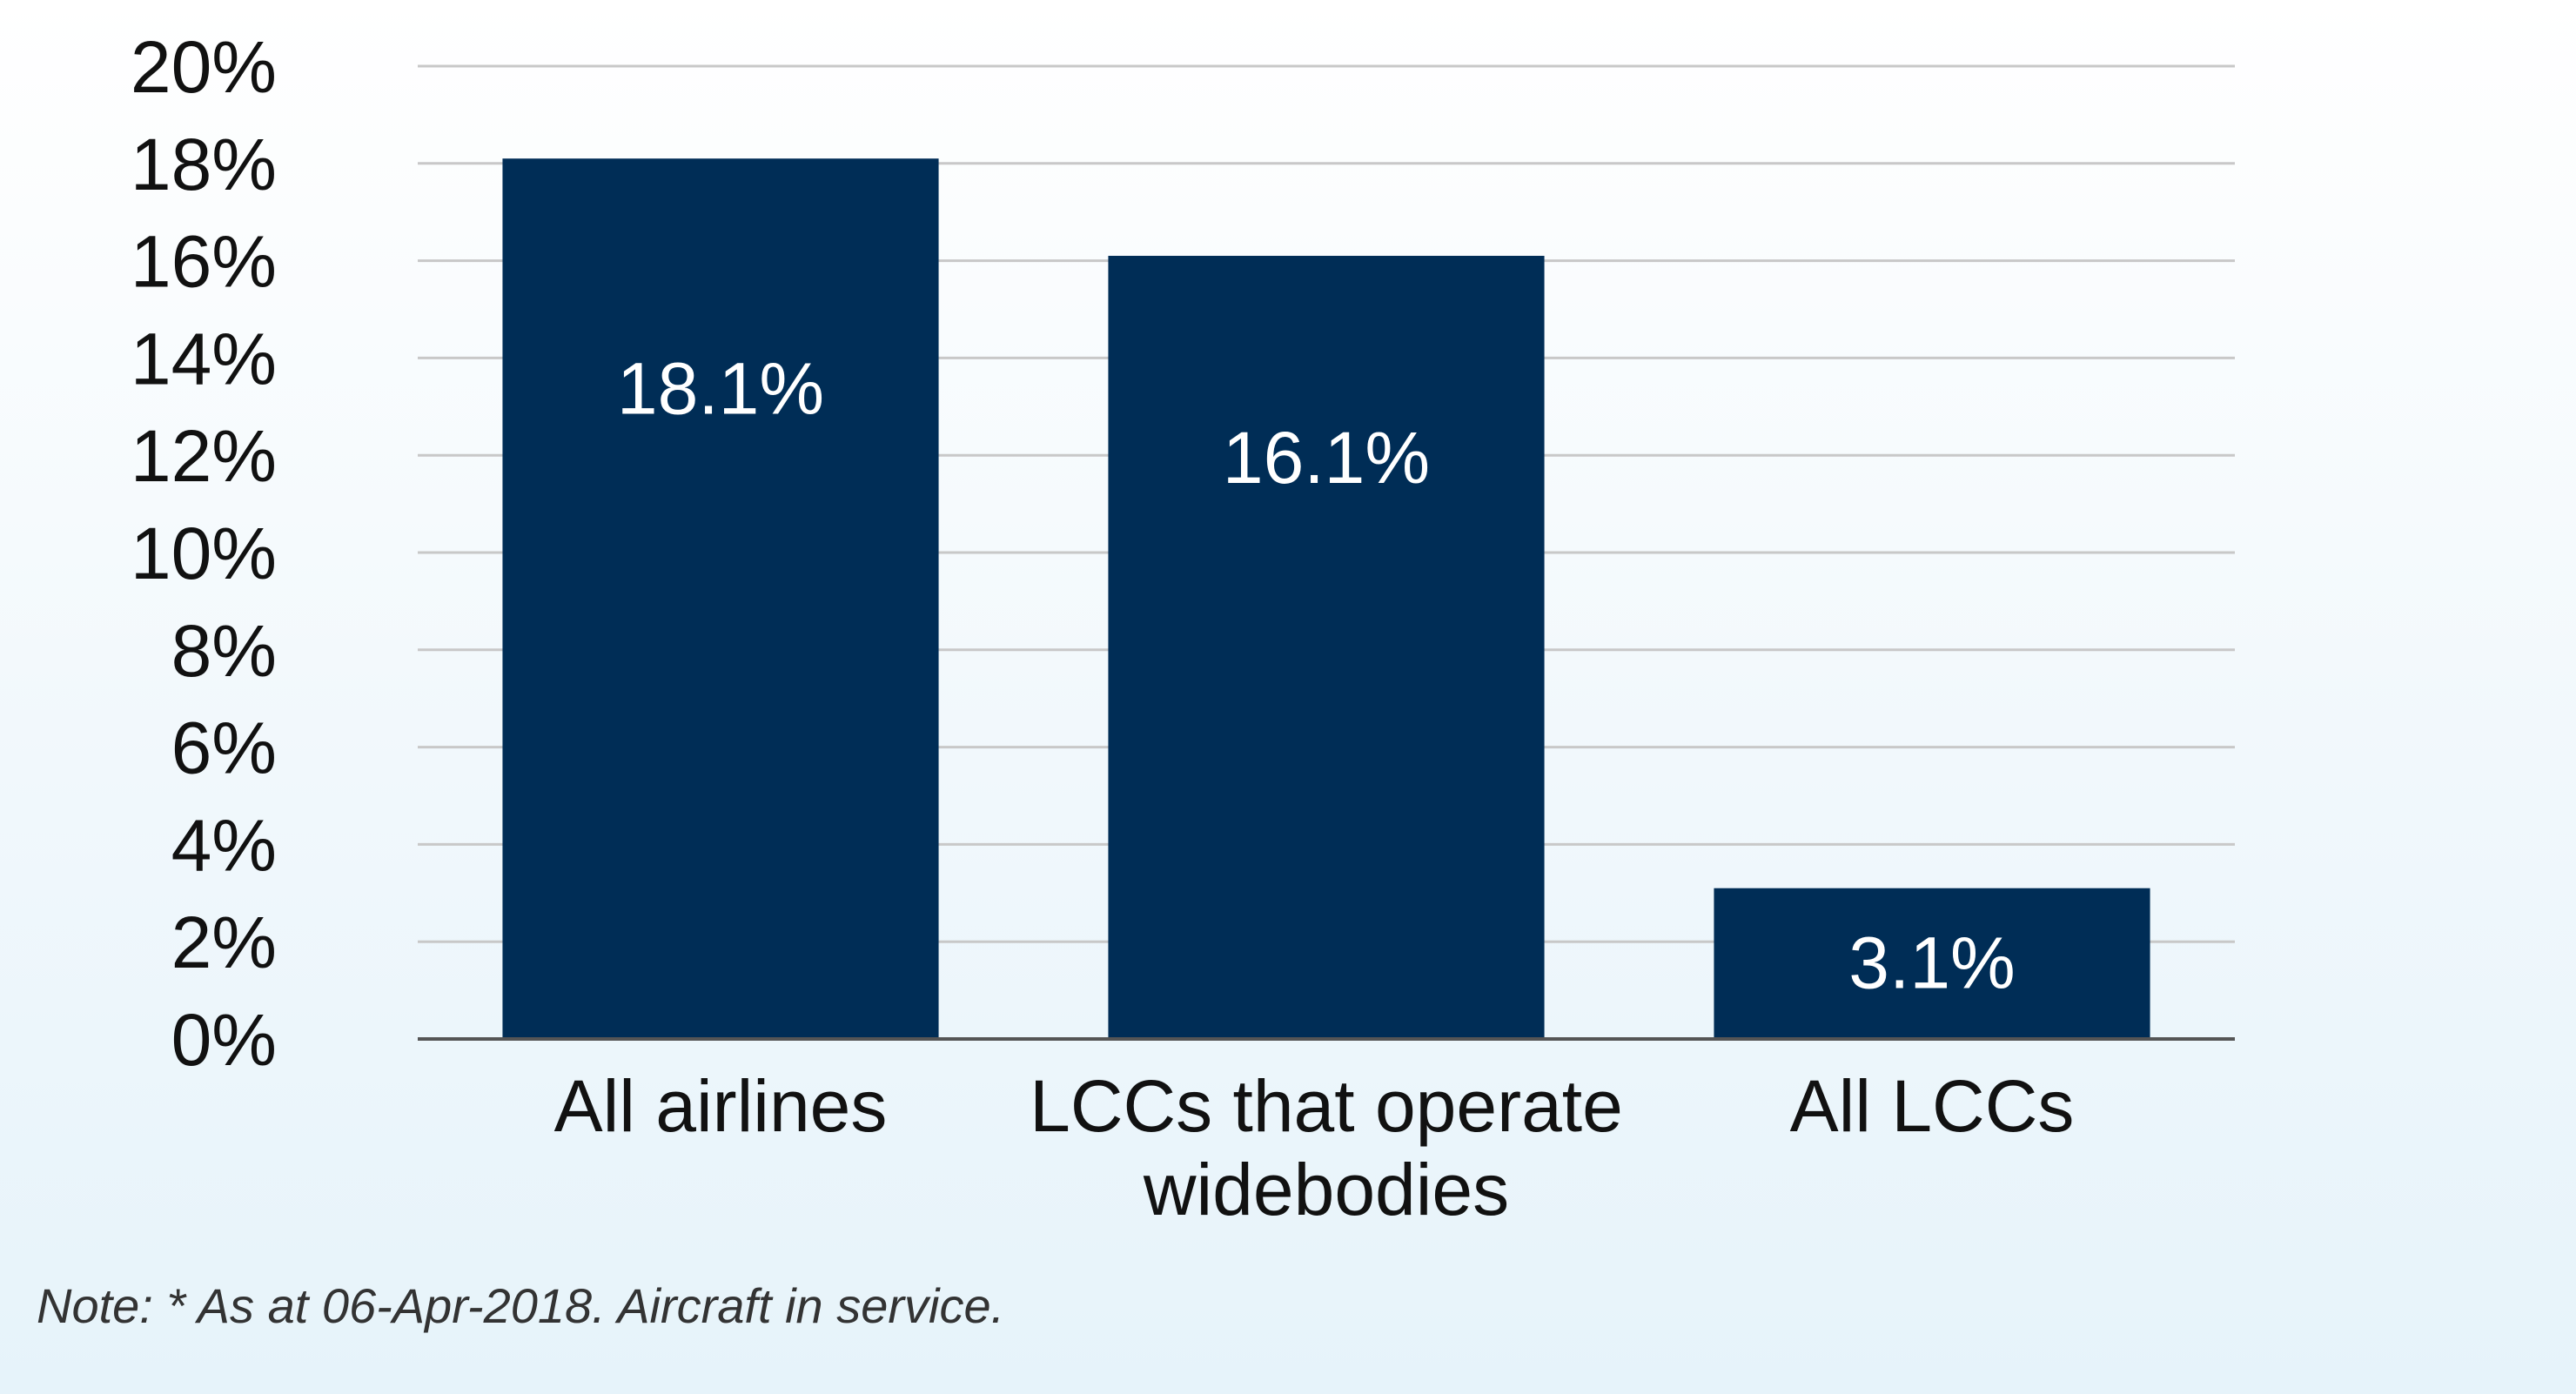 The width and height of the screenshot is (2576, 1394). Describe the element at coordinates (224, 942) in the screenshot. I see `y-tick-label: 2%` at that location.